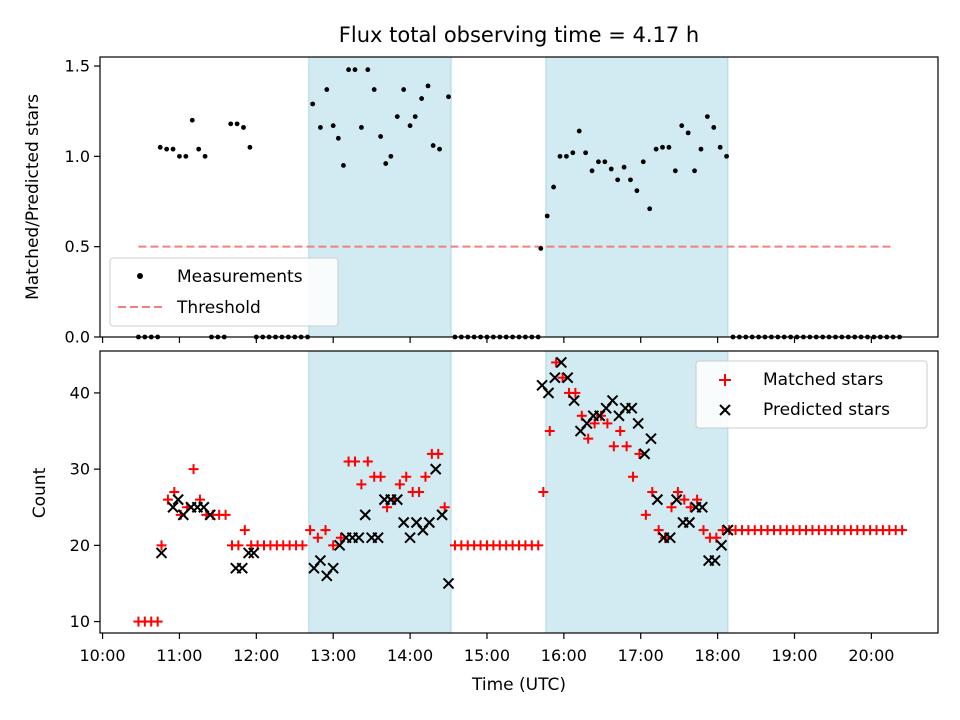 The image size is (960, 720). I want to click on y-tick-label: 0.0, so click(77, 337).